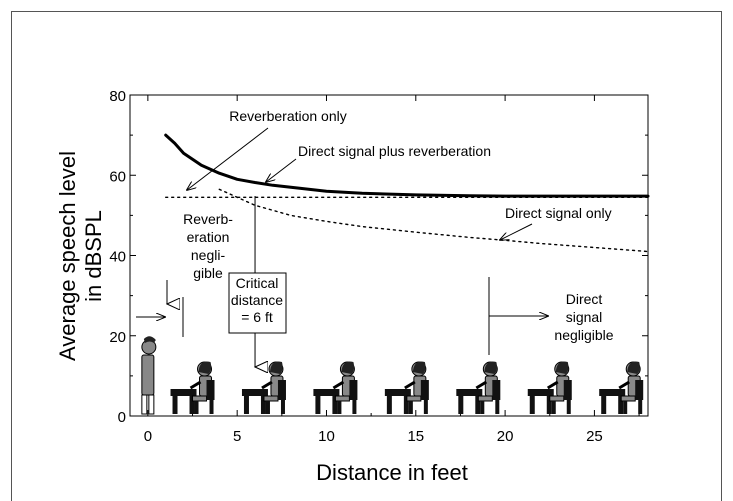  What do you see at coordinates (237, 436) in the screenshot?
I see `x-tick-label: 5` at bounding box center [237, 436].